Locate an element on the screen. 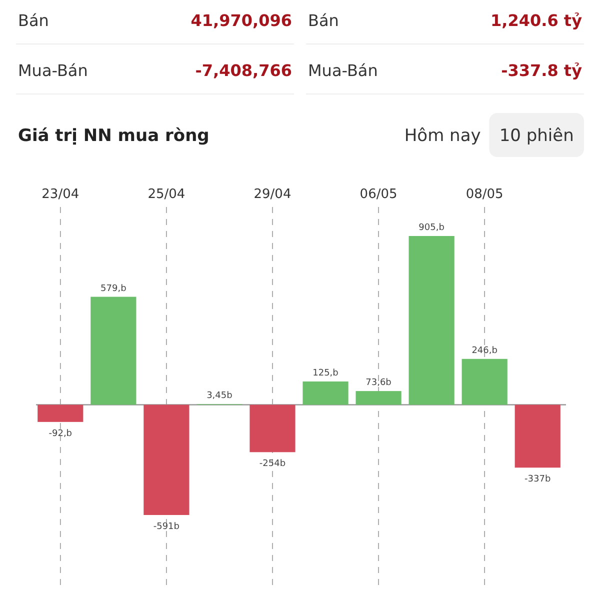  text: -337.8 tỷ is located at coordinates (542, 70).